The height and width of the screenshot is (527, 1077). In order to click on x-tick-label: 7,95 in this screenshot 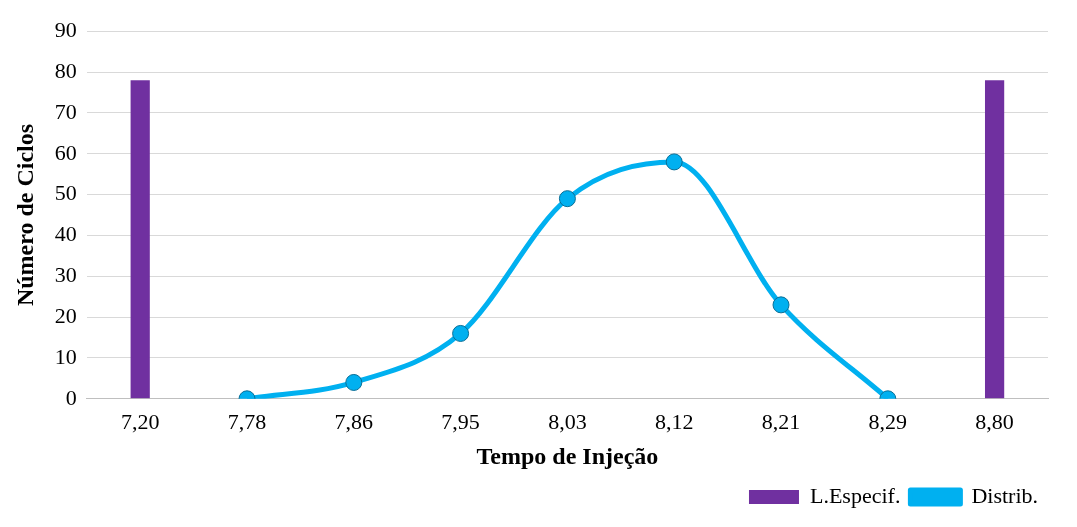, I will do `click(460, 421)`.